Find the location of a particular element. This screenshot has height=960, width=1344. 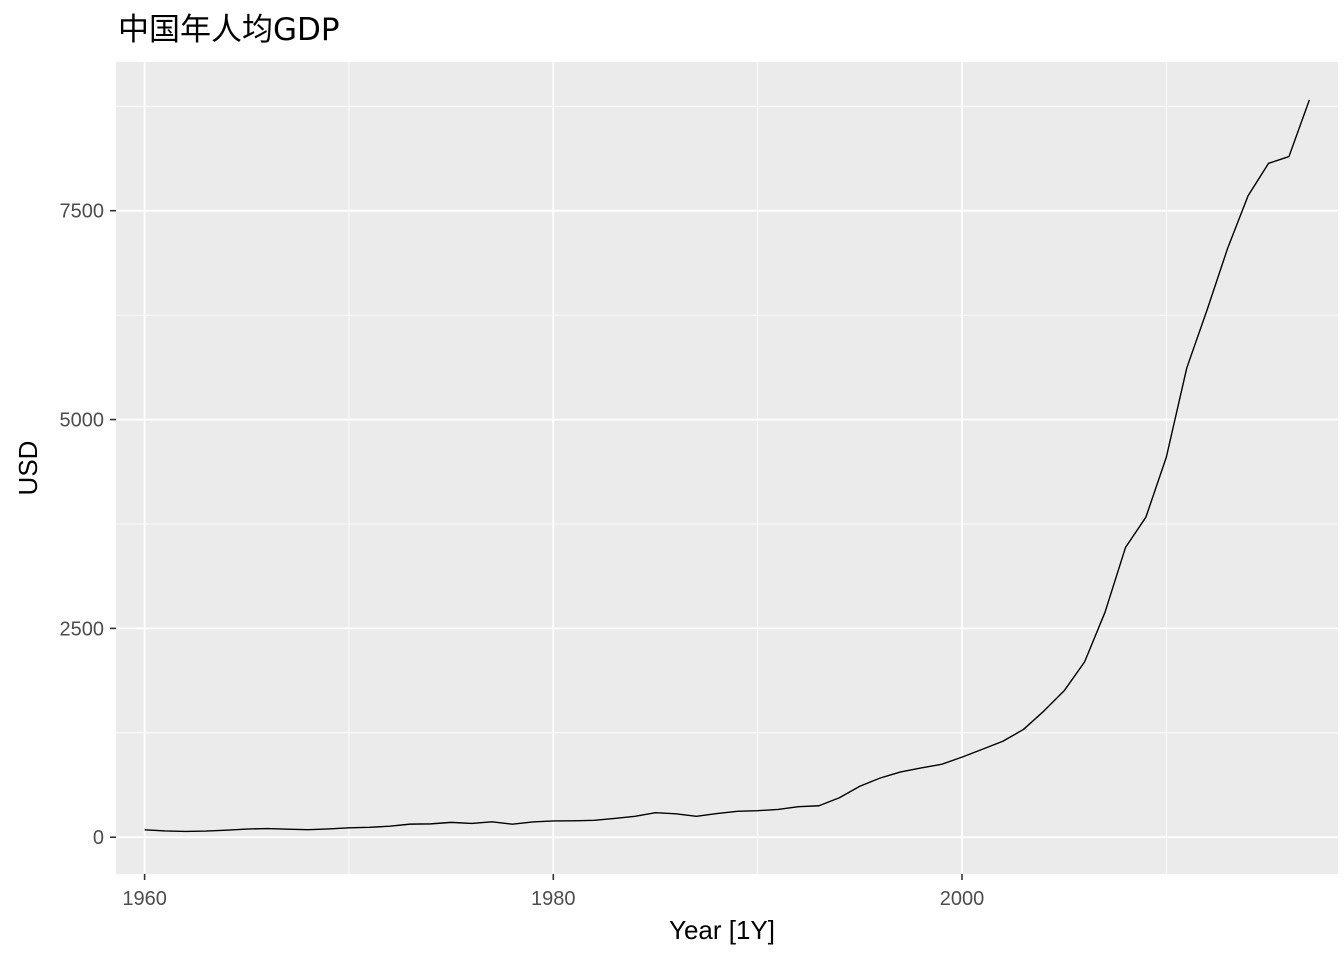

x-tick-label: 1960 is located at coordinates (144, 899).